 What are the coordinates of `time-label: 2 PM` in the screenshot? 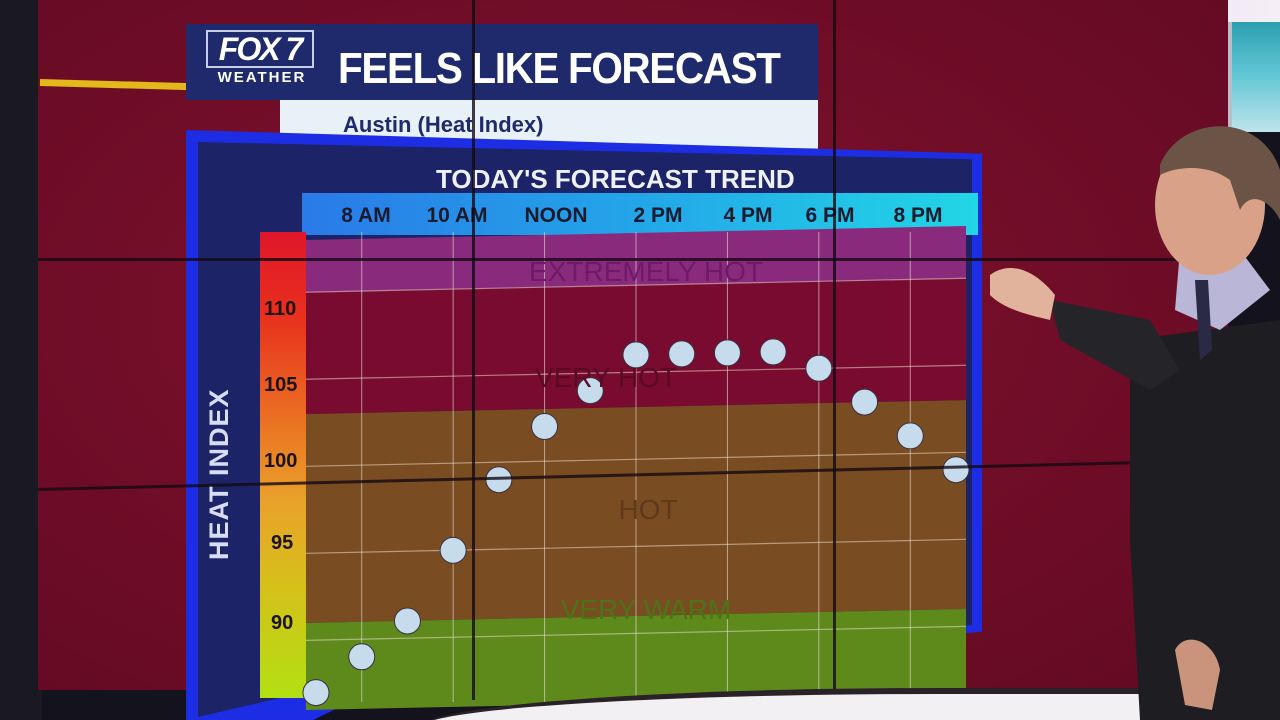 It's located at (658, 215).